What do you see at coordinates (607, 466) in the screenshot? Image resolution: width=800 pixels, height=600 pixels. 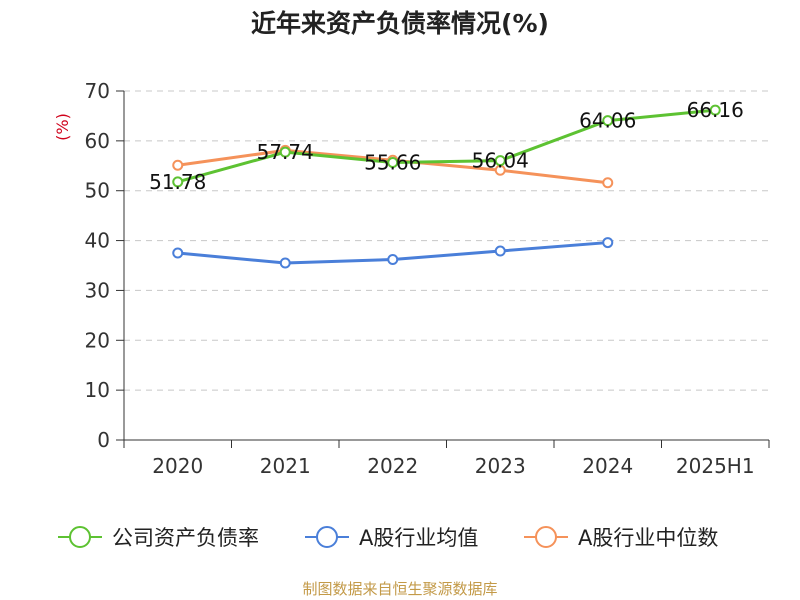 I see `x-tick-label: 2024` at bounding box center [607, 466].